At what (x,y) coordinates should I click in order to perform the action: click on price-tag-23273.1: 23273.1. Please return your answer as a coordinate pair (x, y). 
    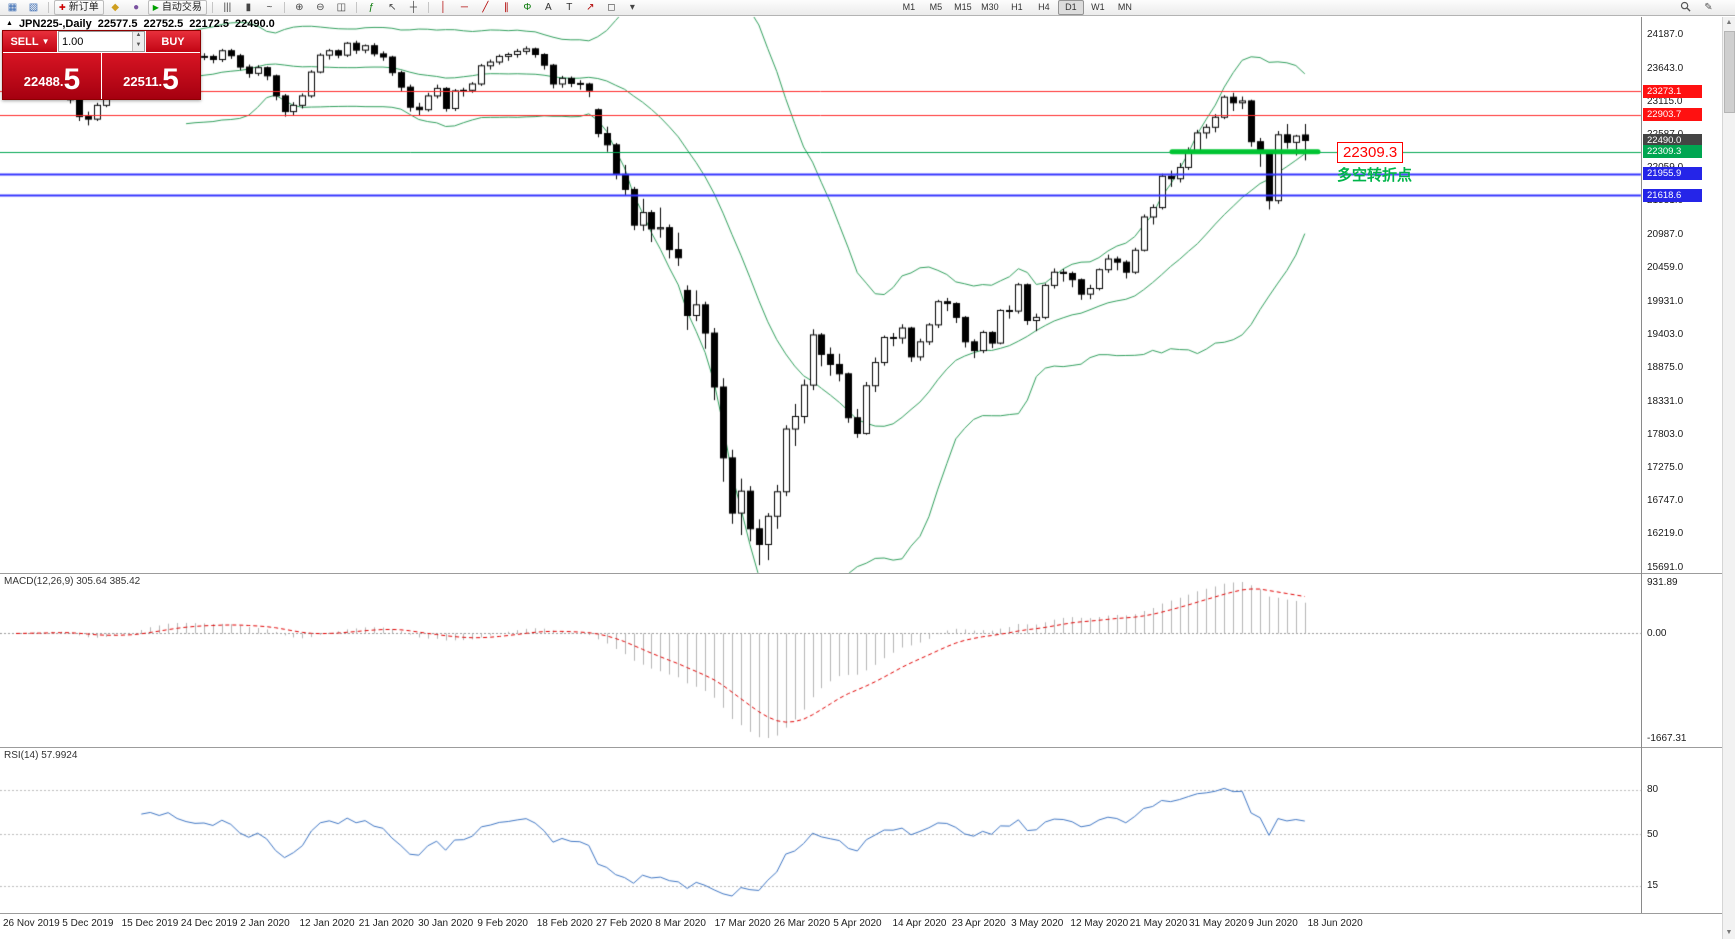
    Looking at the image, I should click on (1672, 91).